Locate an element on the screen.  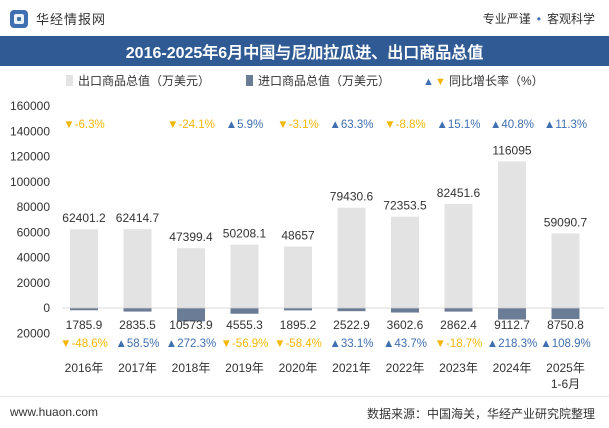
export-growth-label: ▲11.3% is located at coordinates (565, 125).